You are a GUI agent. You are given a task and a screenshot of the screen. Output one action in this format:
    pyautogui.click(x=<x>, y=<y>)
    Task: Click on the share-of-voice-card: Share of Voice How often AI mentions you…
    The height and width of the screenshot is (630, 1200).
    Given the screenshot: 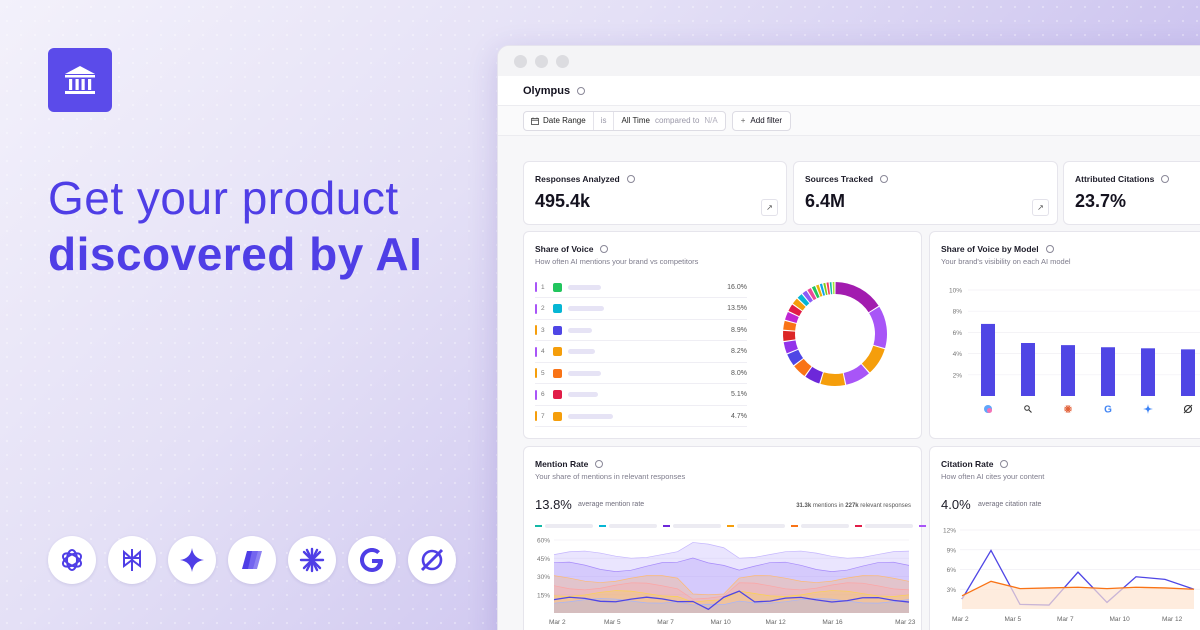 What is the action you would take?
    pyautogui.click(x=722, y=335)
    